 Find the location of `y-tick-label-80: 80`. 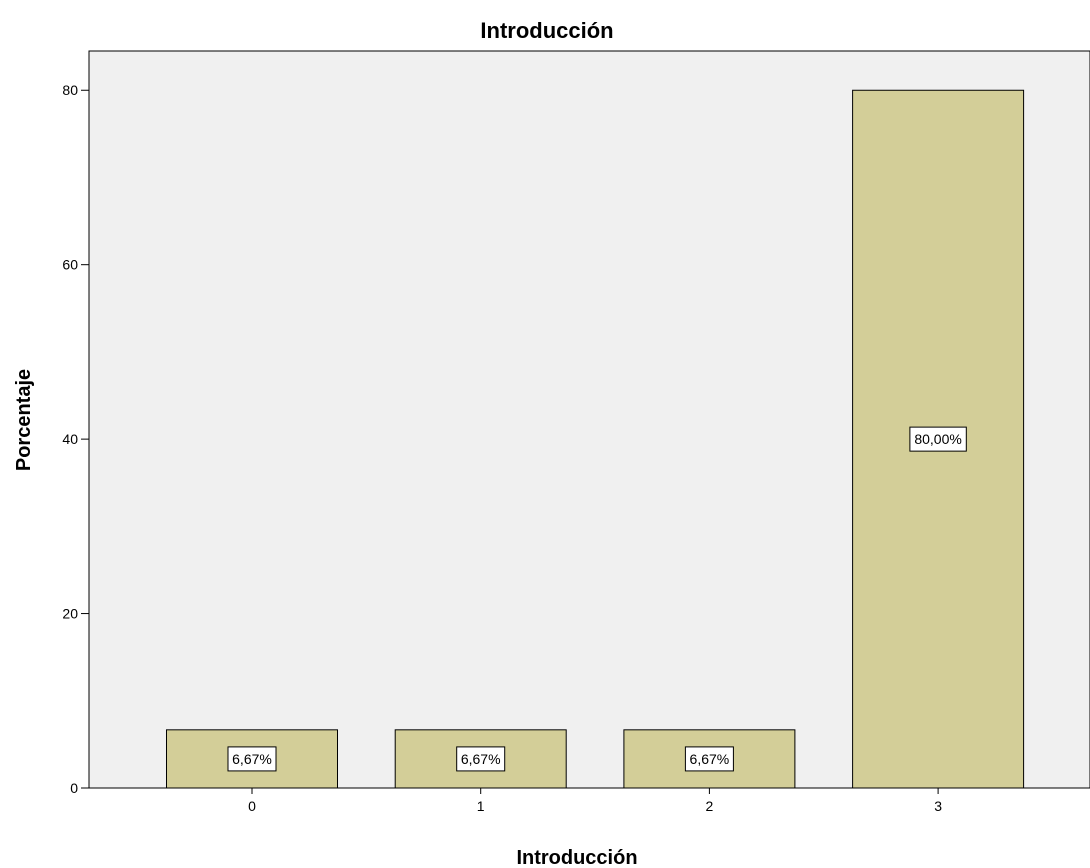

y-tick-label-80: 80 is located at coordinates (70, 90).